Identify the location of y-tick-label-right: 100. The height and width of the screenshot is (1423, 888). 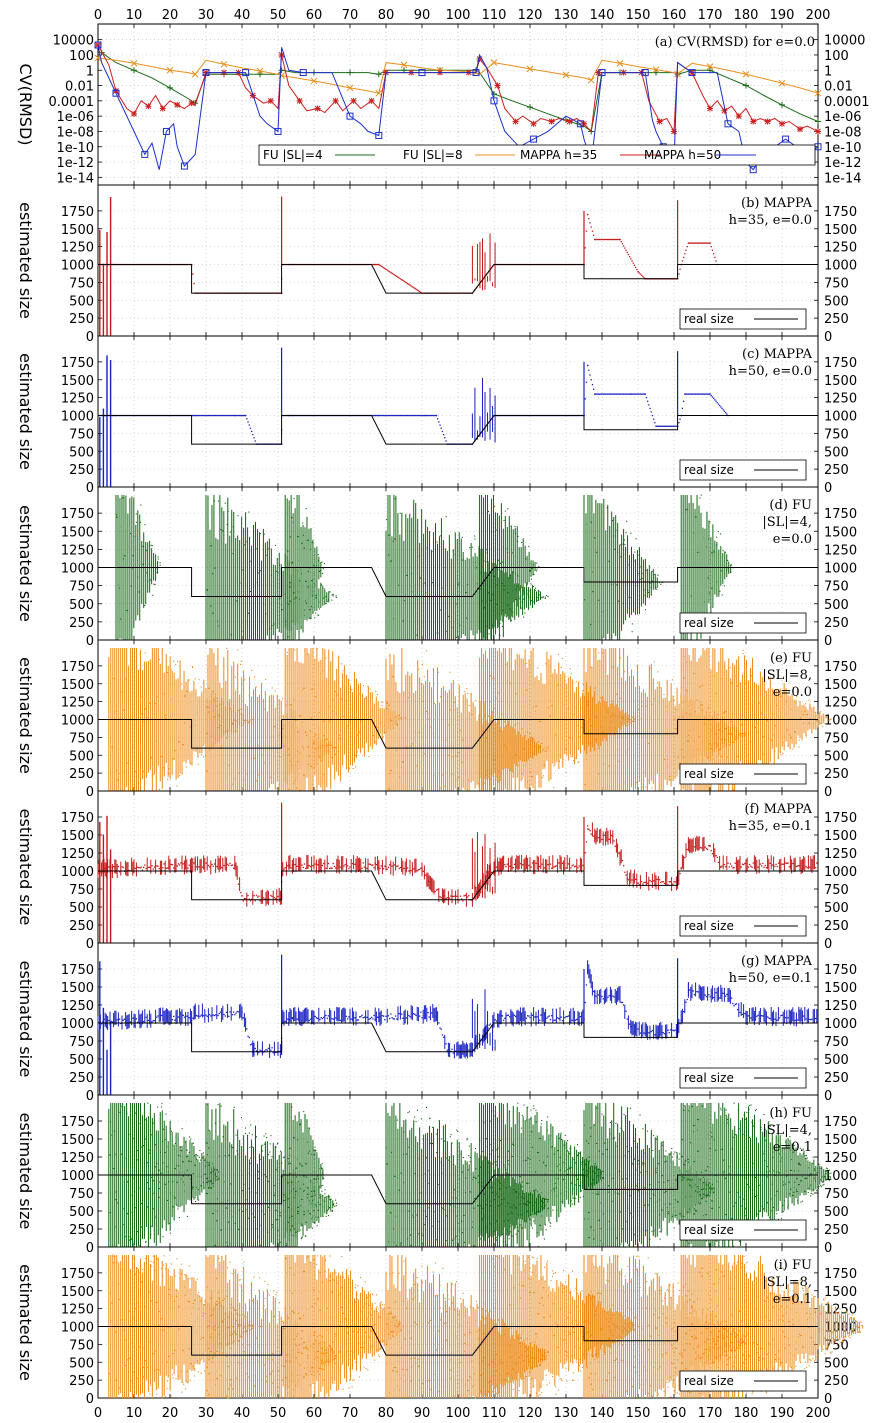
(836, 56).